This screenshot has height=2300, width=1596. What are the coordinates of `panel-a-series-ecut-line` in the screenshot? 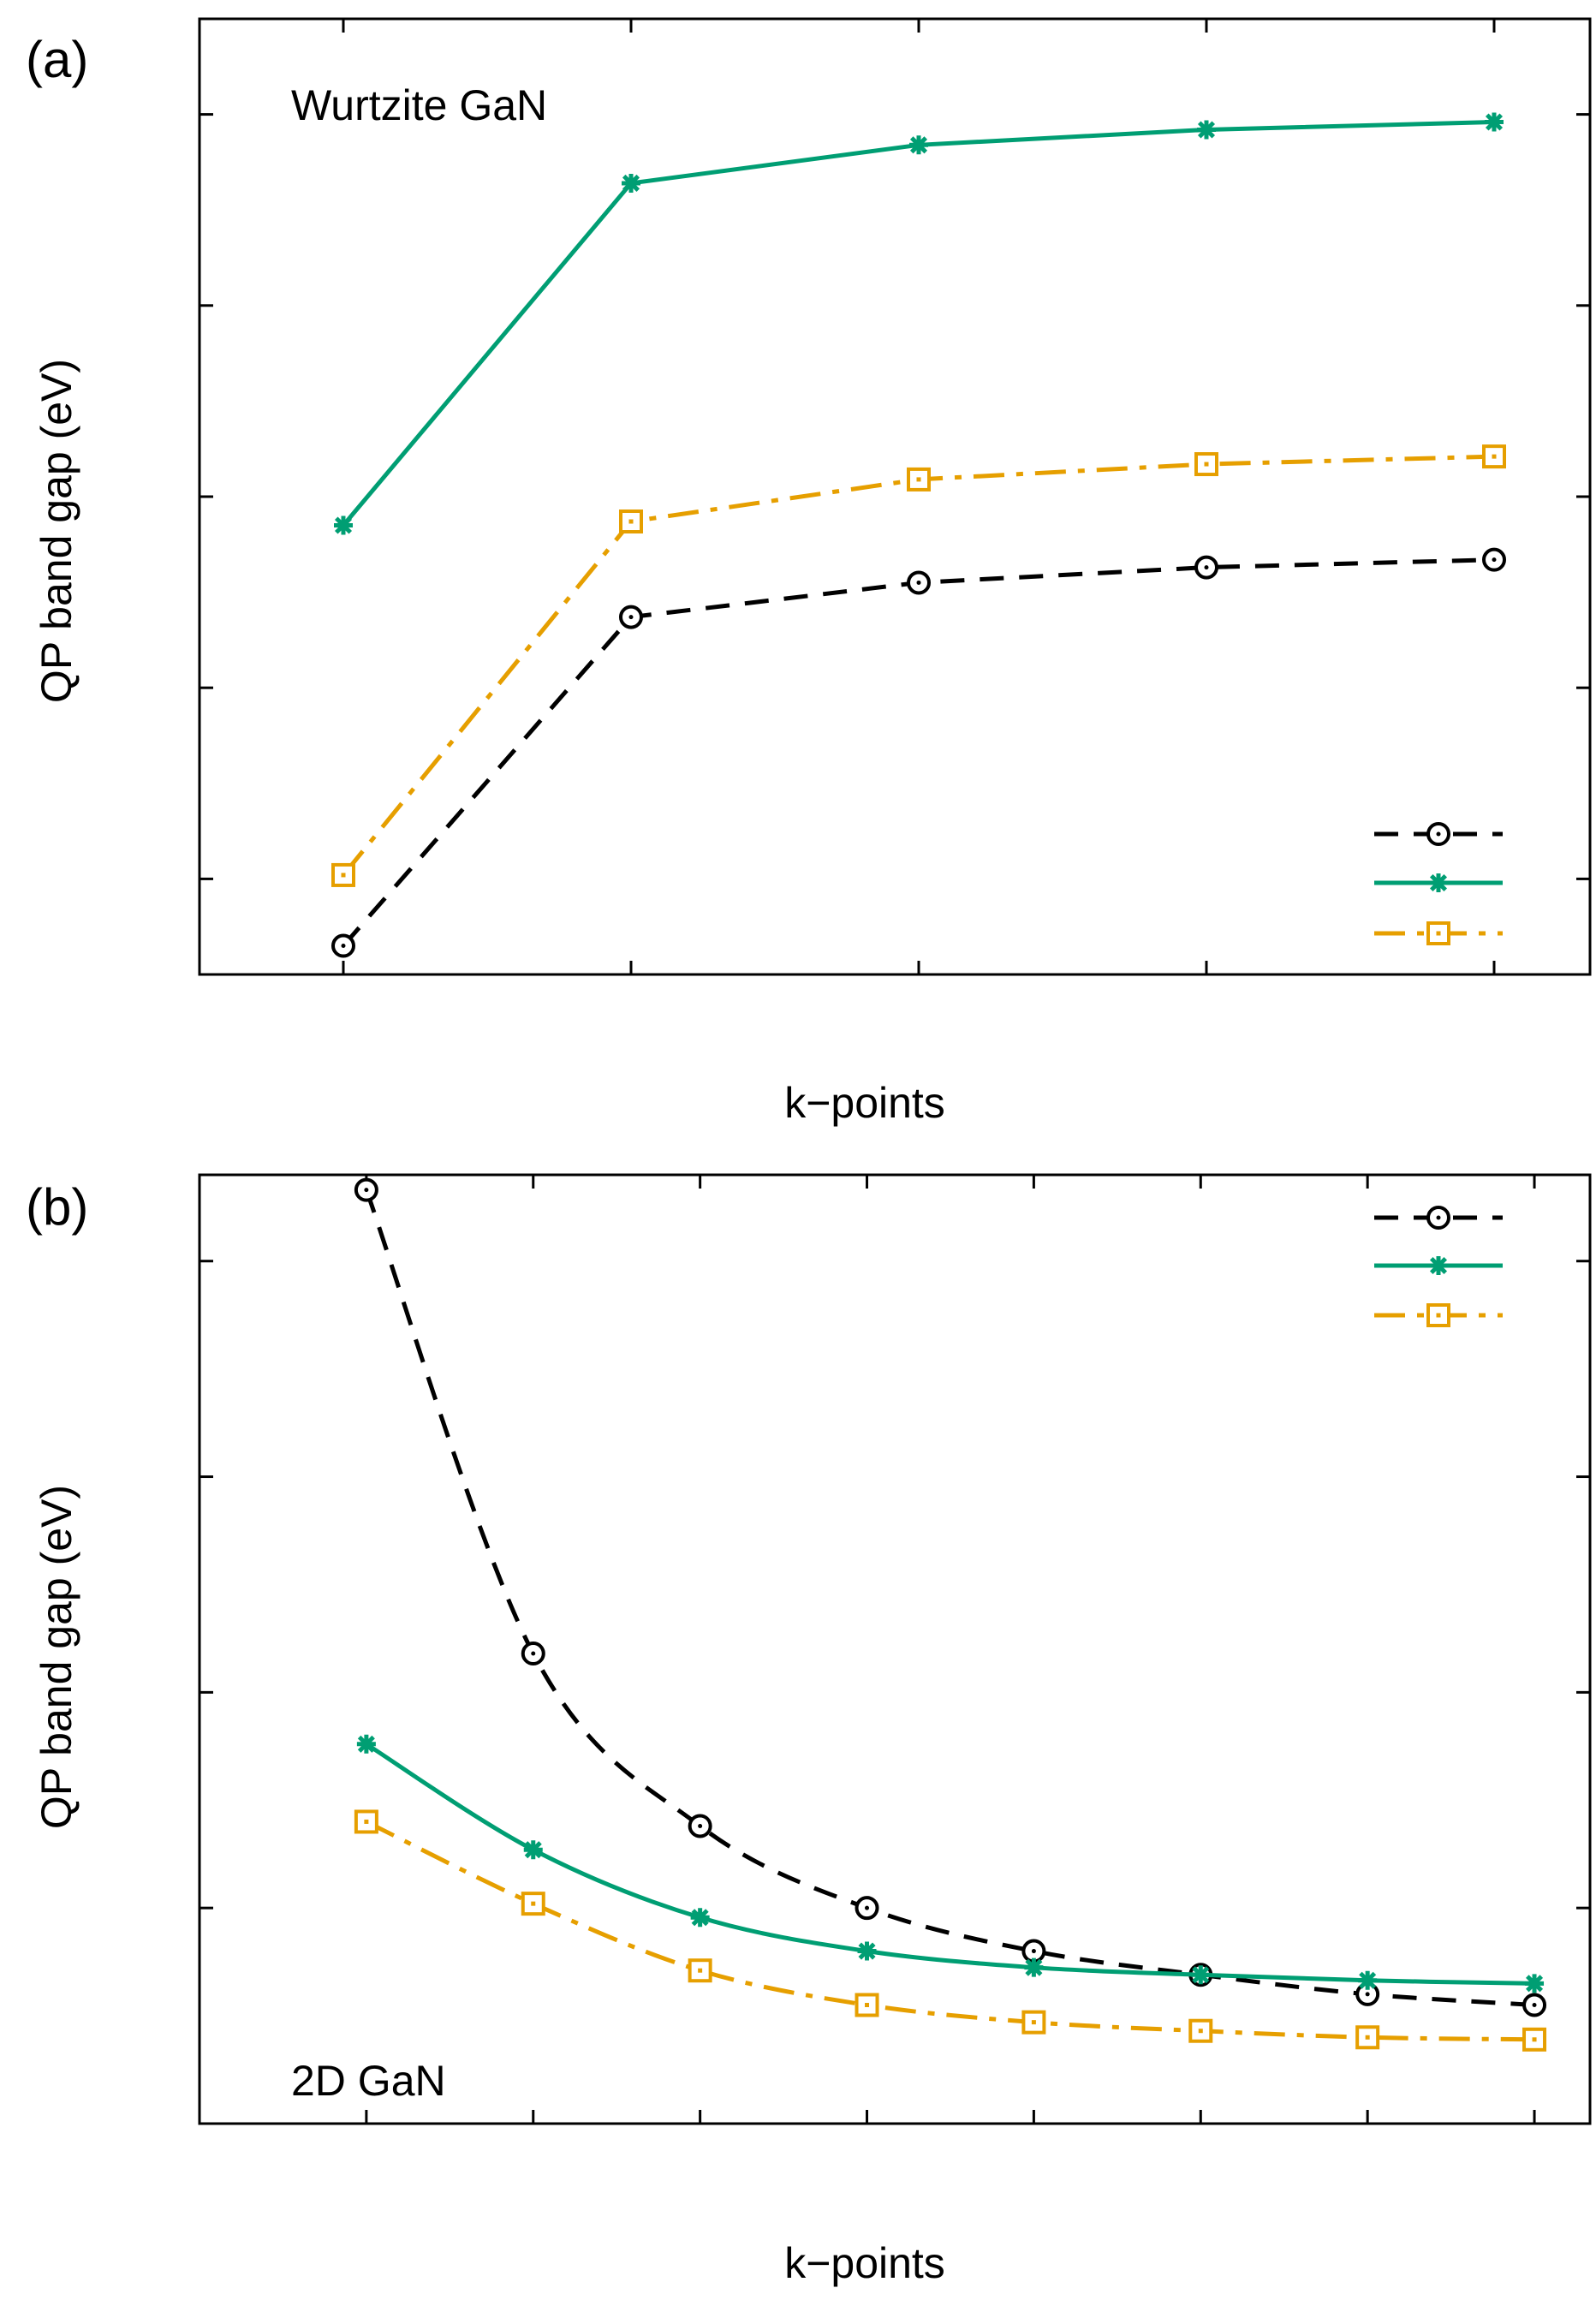 It's located at (918, 666).